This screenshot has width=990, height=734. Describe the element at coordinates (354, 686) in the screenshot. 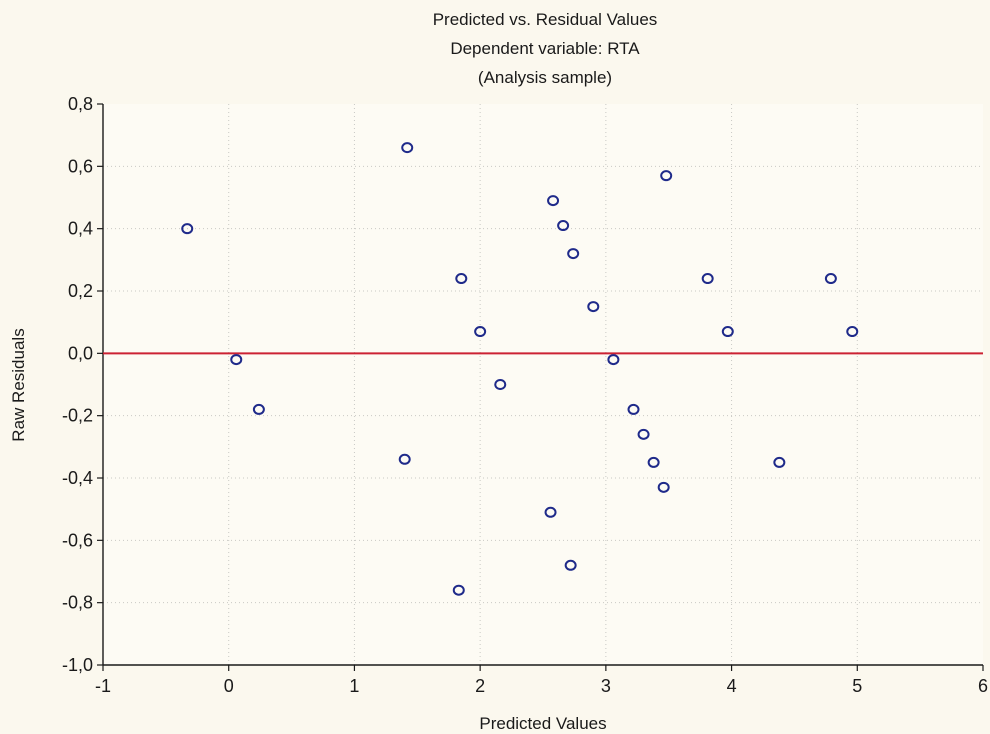

I see `x-tick-label: 1` at that location.